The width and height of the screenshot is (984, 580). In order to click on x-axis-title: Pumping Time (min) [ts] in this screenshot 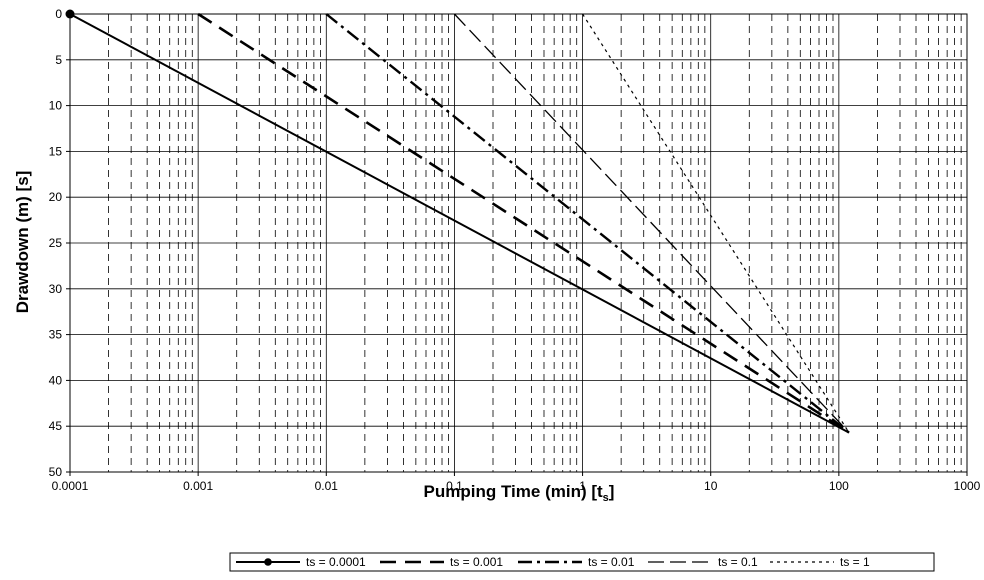, I will do `click(519, 493)`.